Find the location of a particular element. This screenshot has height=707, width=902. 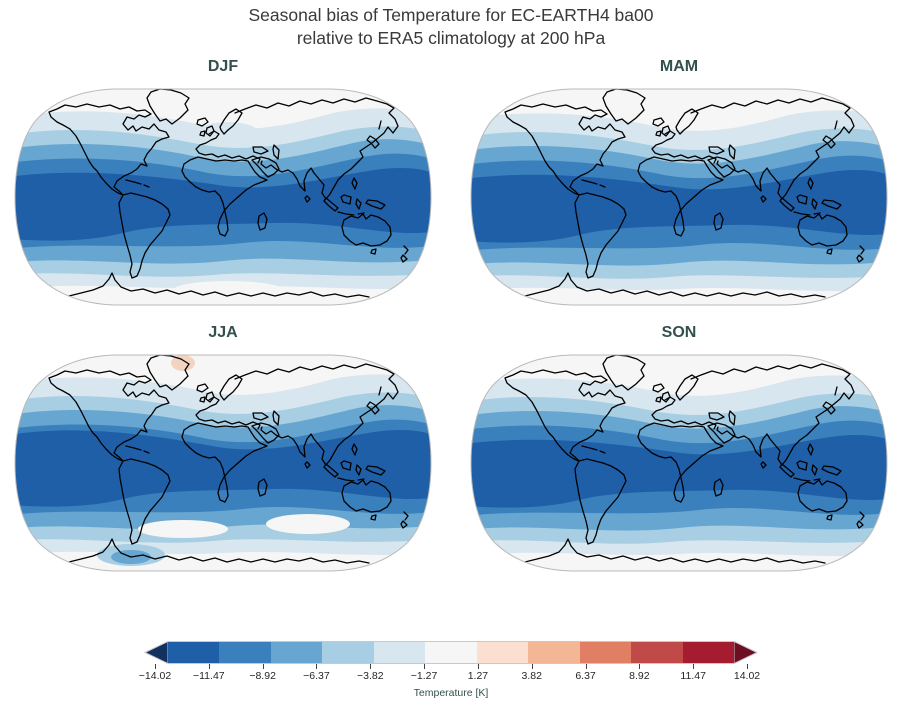

panel-title-djf: DJF is located at coordinates (223, 66).